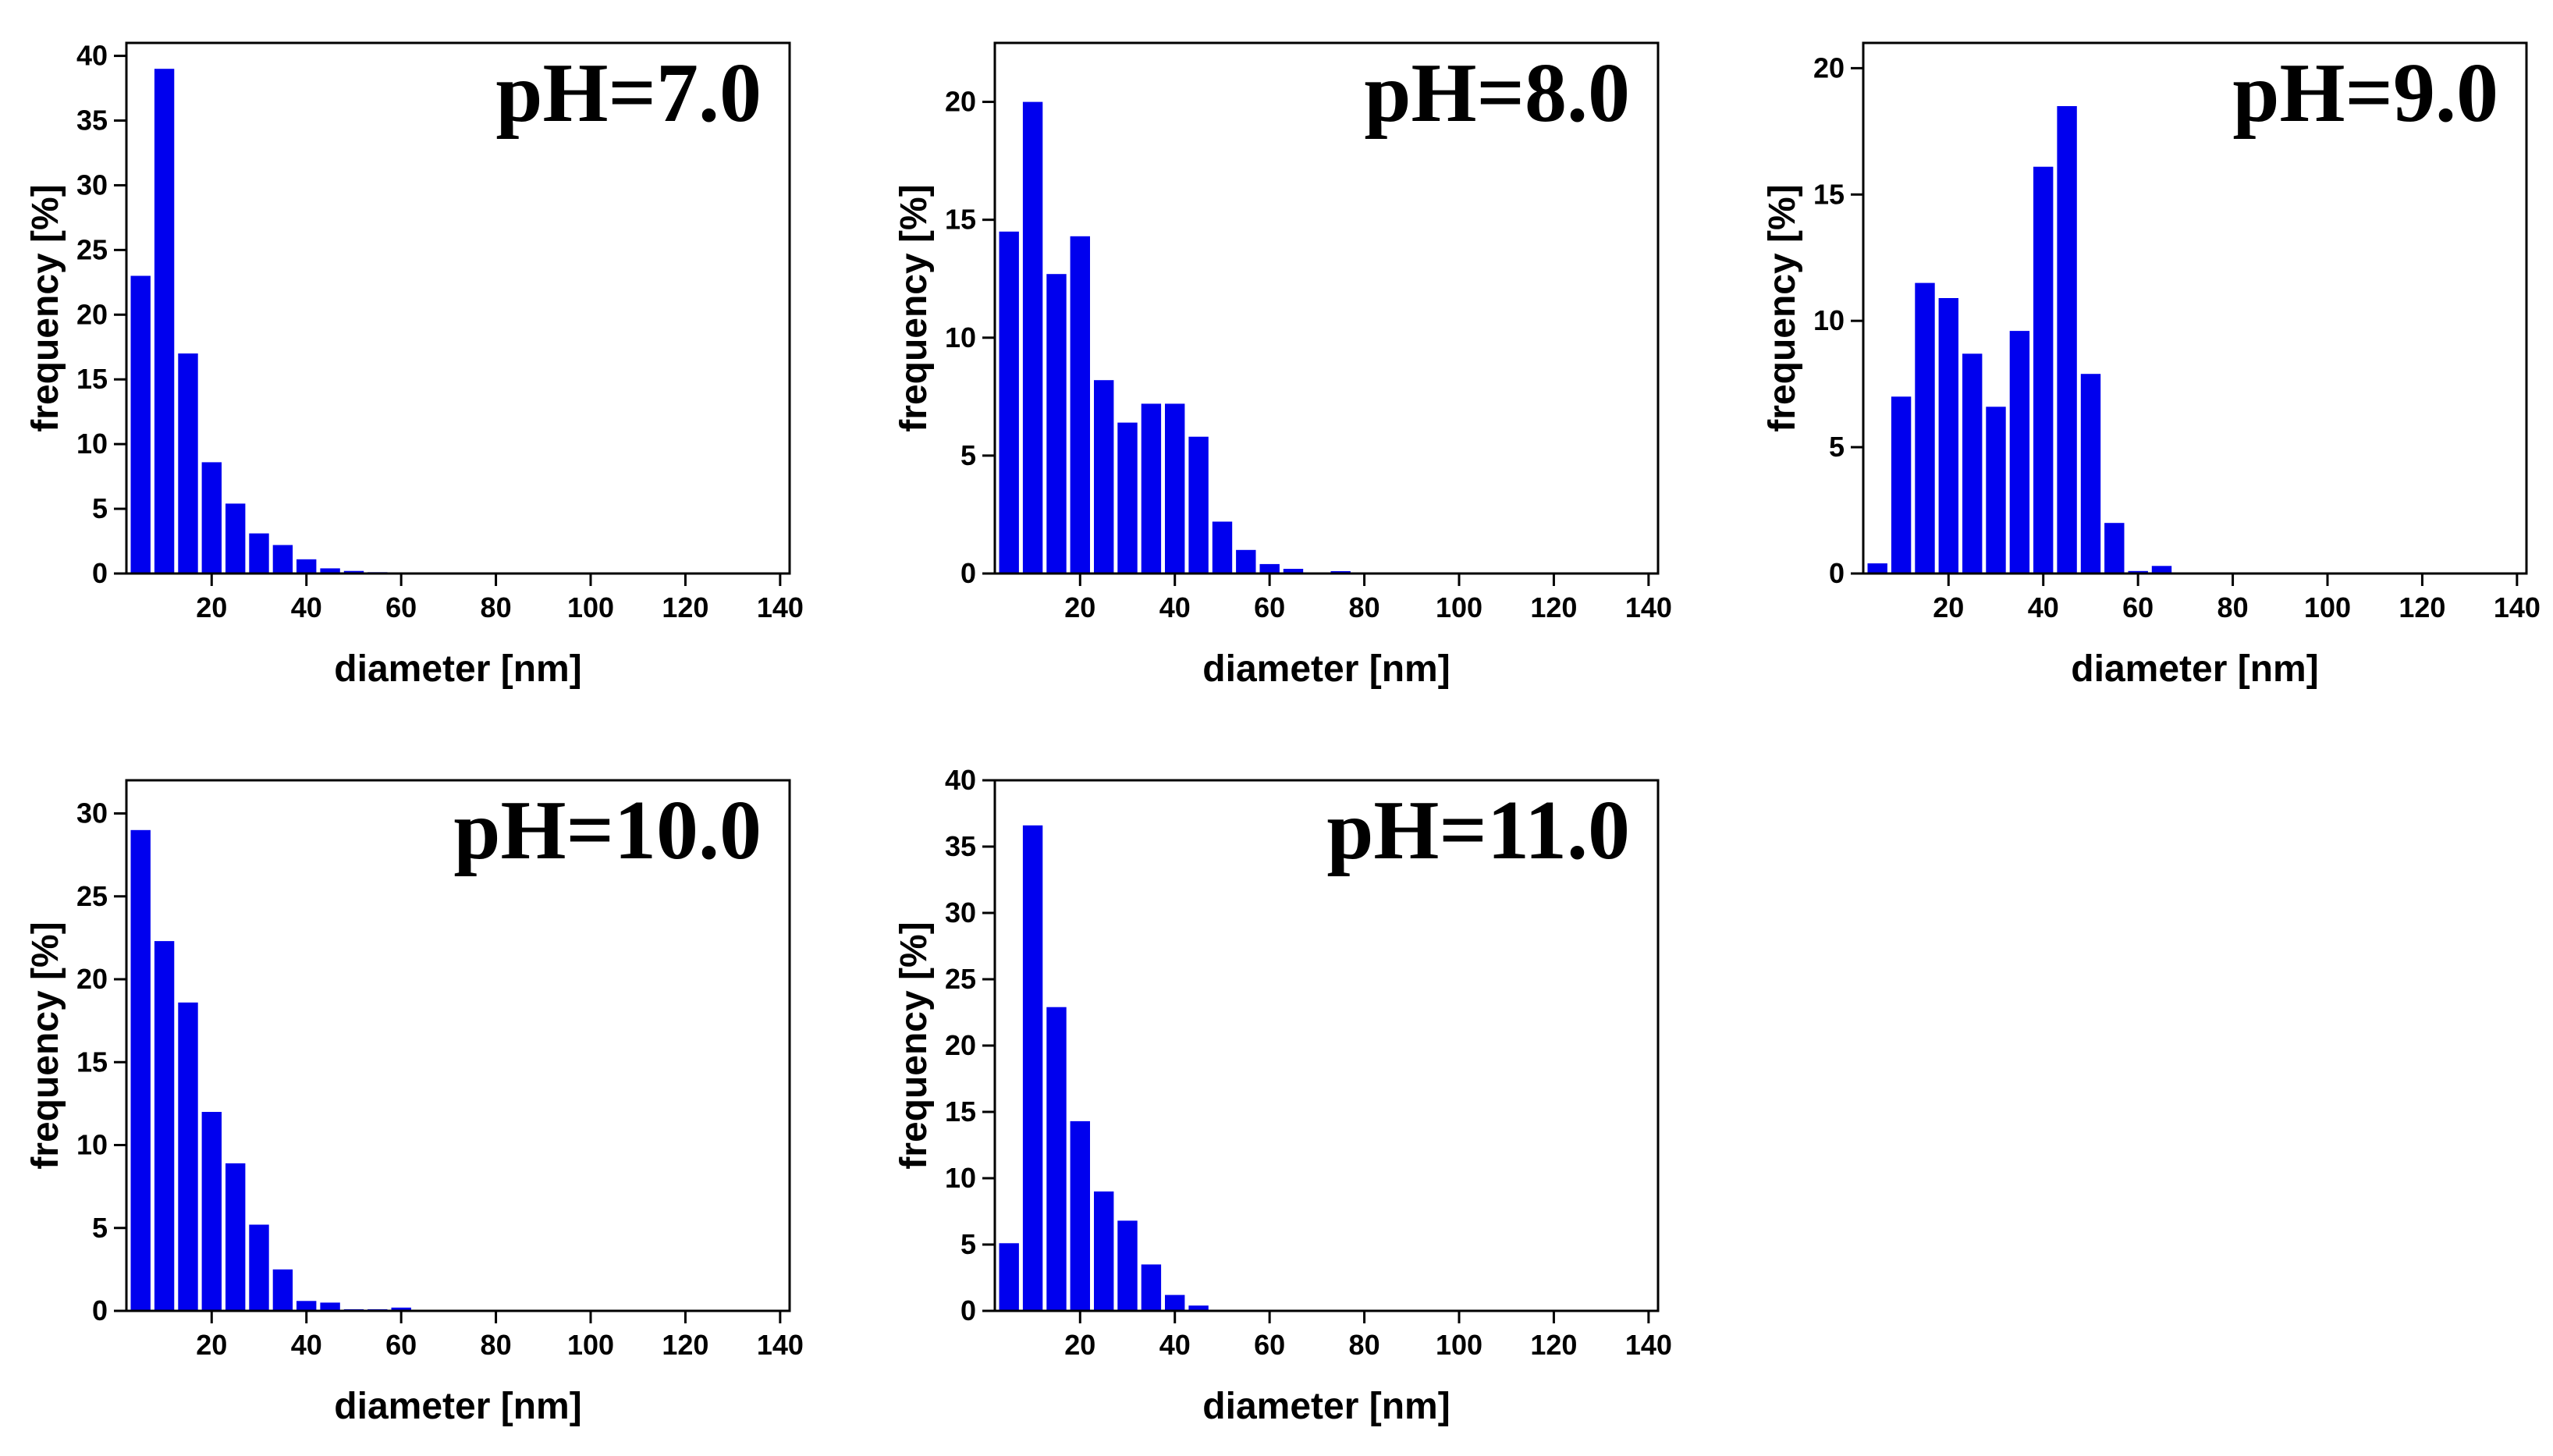 The image size is (2553, 1456). What do you see at coordinates (2365, 94) in the screenshot?
I see `panel-title: pH=9.0` at bounding box center [2365, 94].